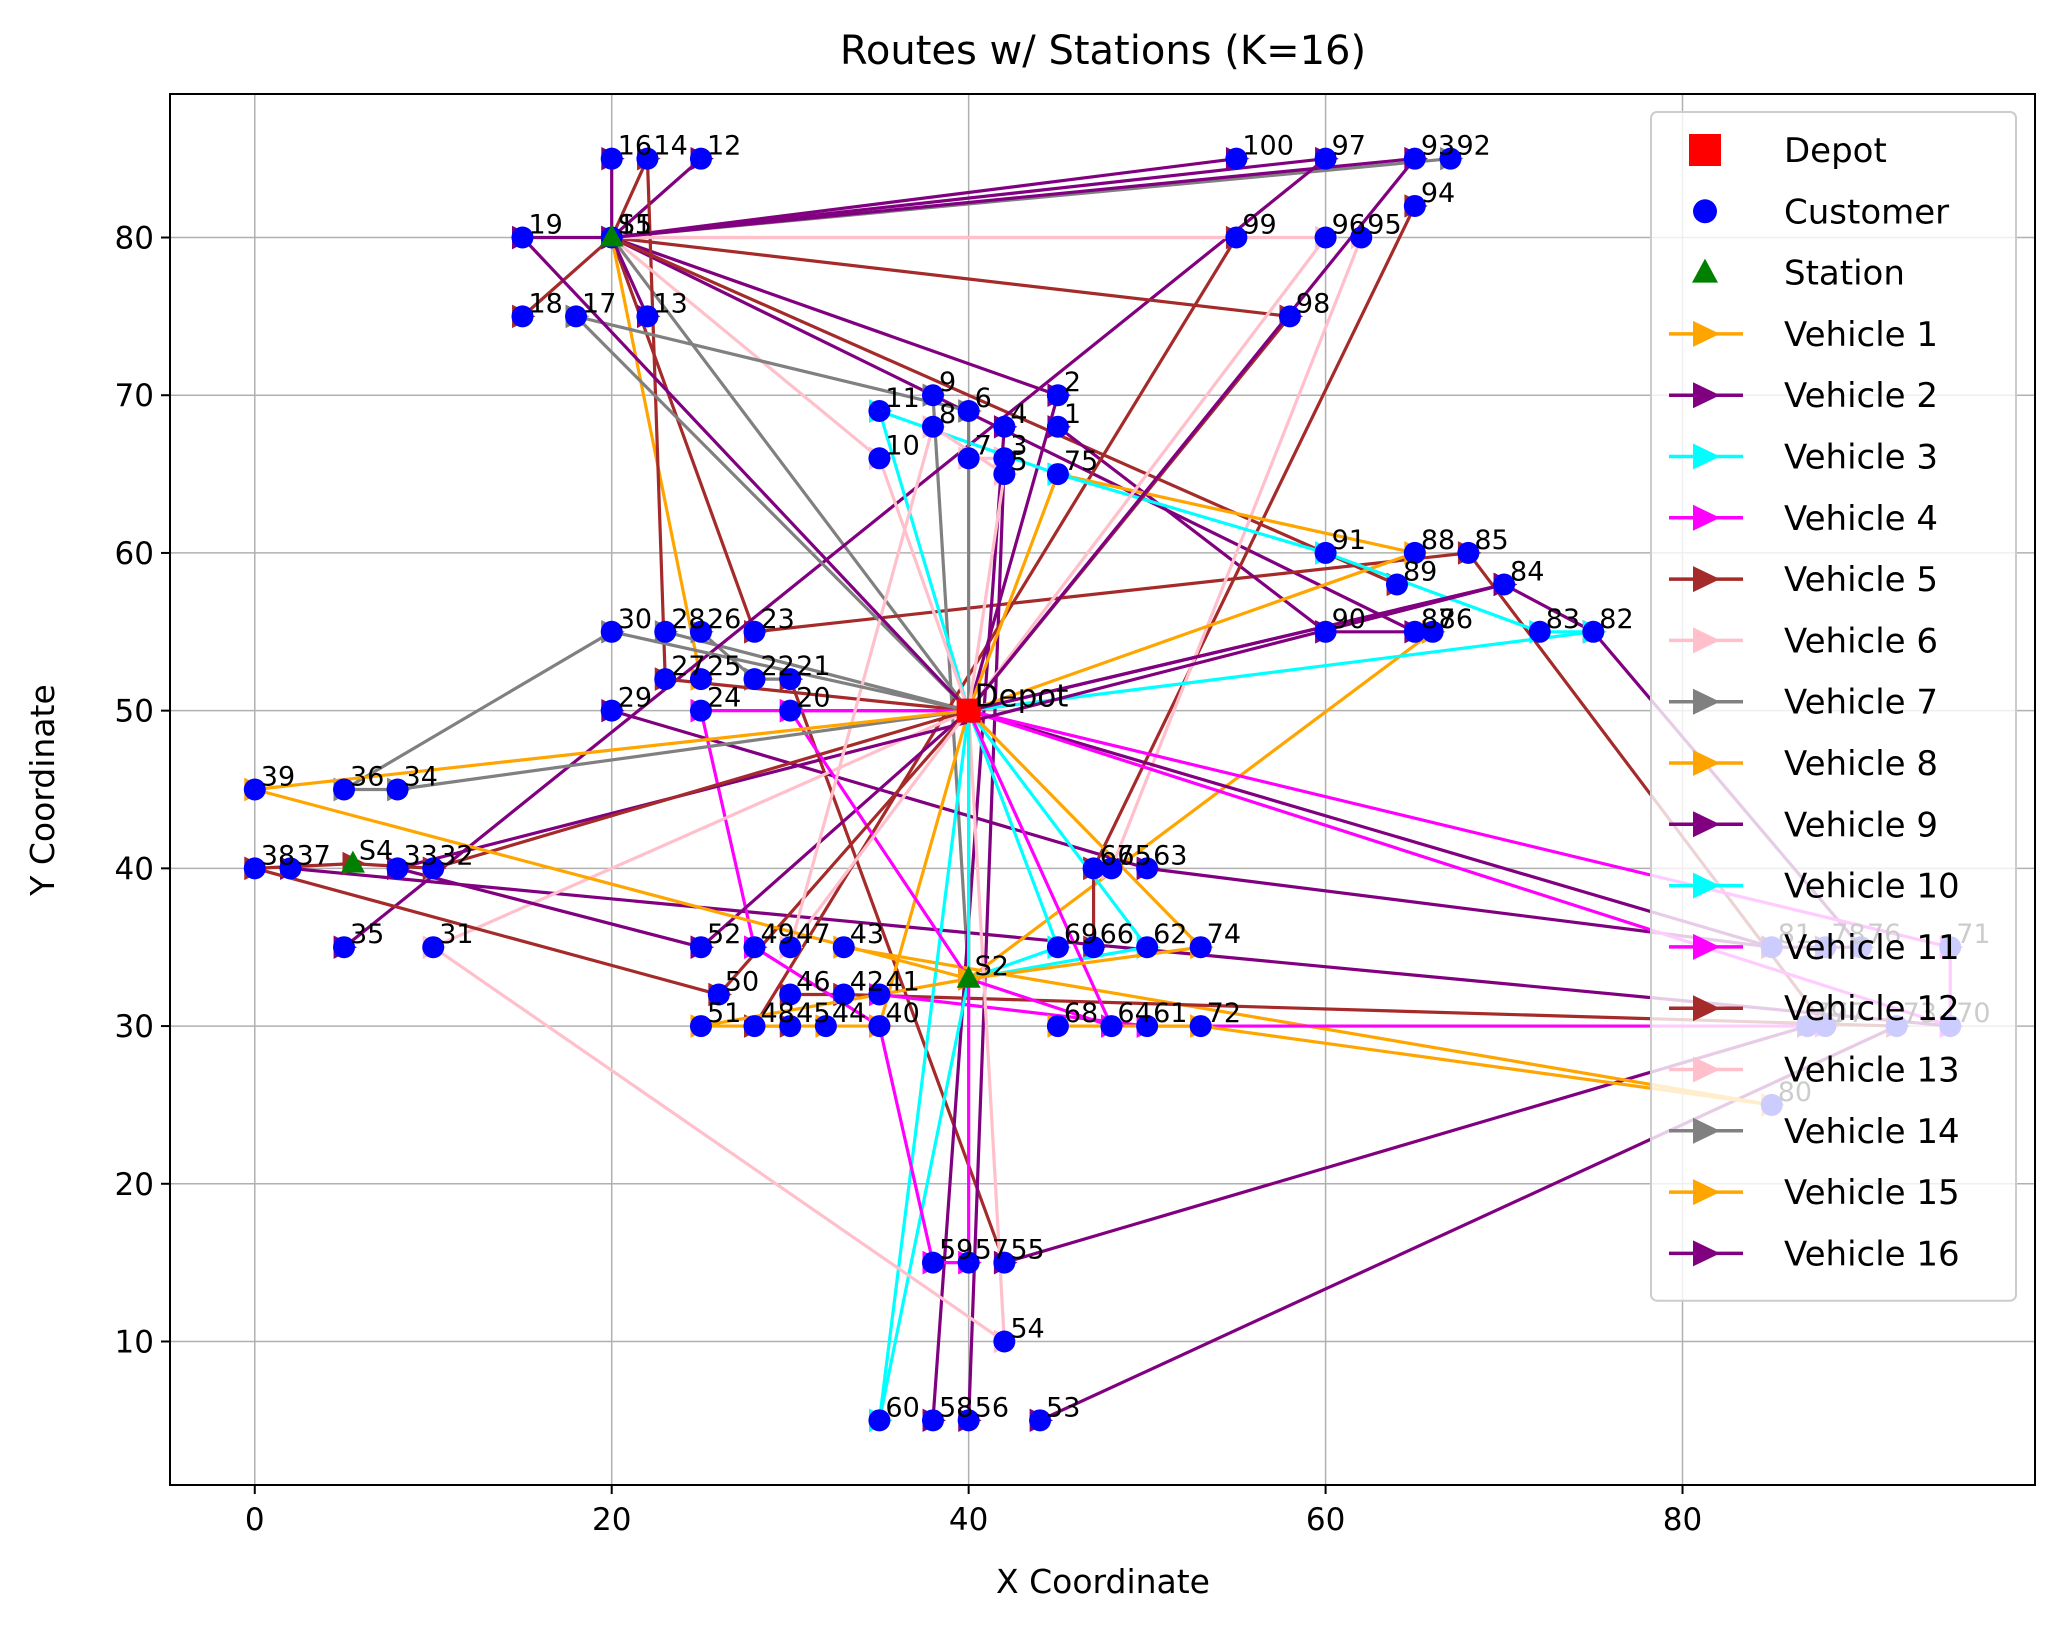 The height and width of the screenshot is (1634, 2058). I want to click on legend-label: Vehicle 4, so click(1861, 519).